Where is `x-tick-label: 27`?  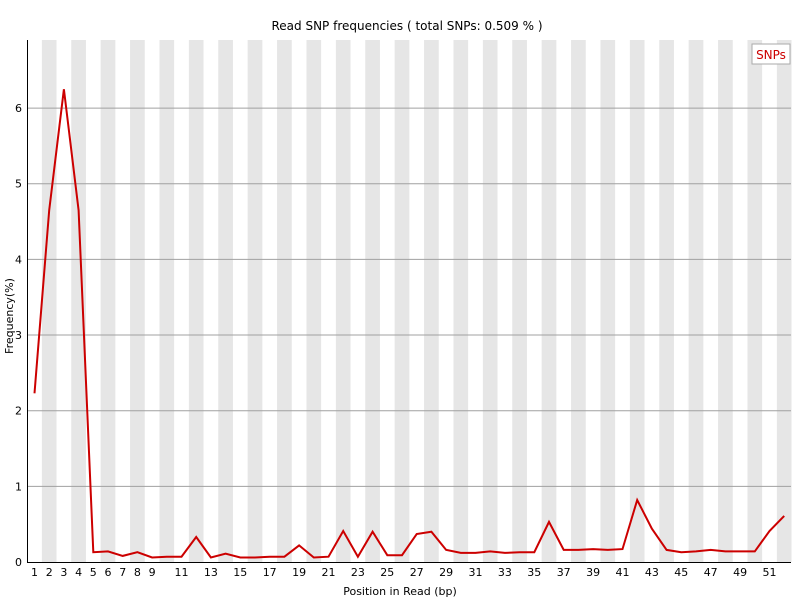
x-tick-label: 27 is located at coordinates (417, 572).